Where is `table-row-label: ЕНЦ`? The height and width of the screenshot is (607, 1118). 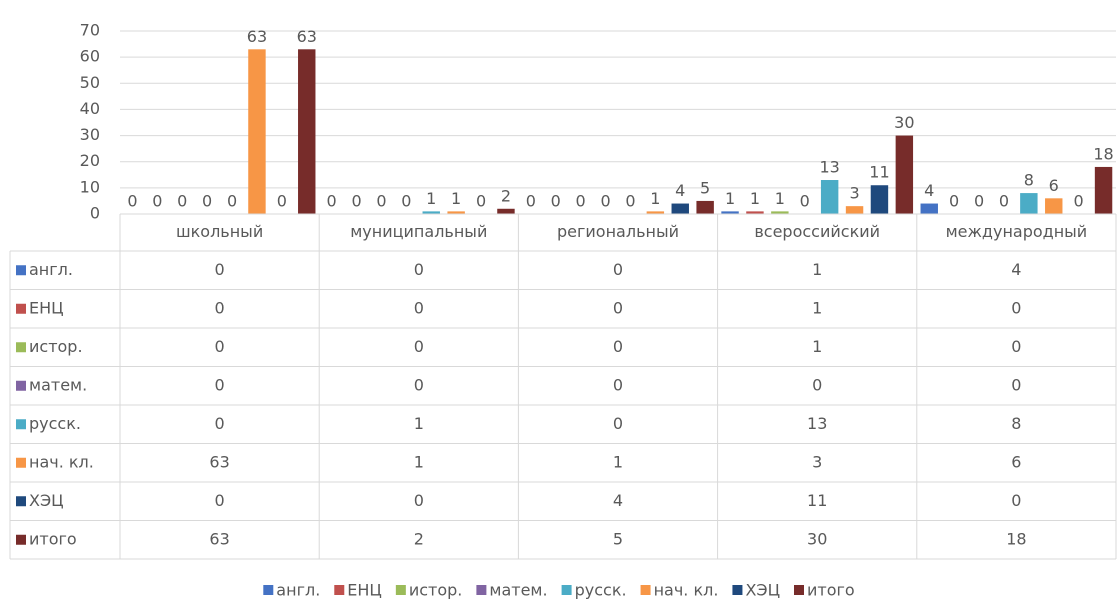
table-row-label: ЕНЦ is located at coordinates (46, 307).